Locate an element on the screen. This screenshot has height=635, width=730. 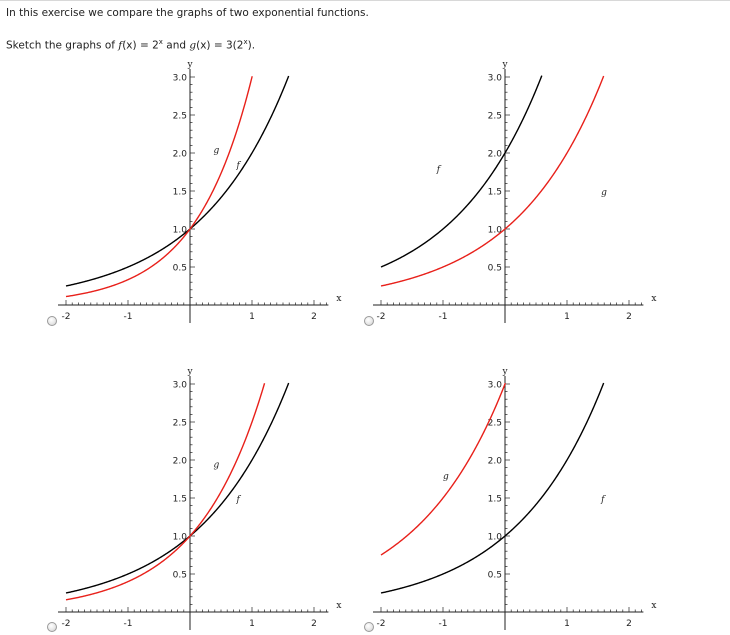
f-function-eq: = 2 is located at coordinates (147, 45).